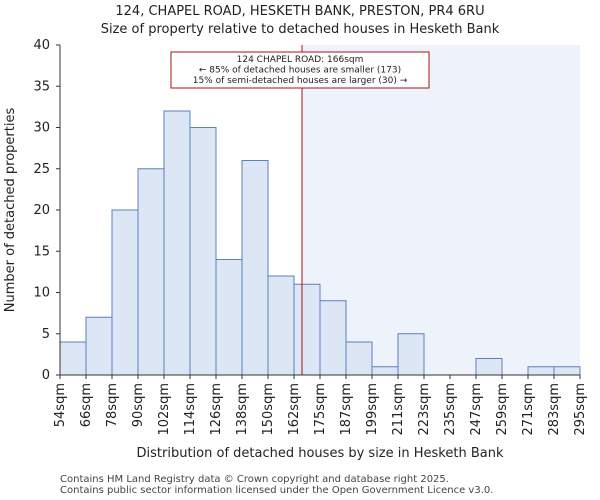  Describe the element at coordinates (398, 409) in the screenshot. I see `x-tick-label: 211sqm` at that location.